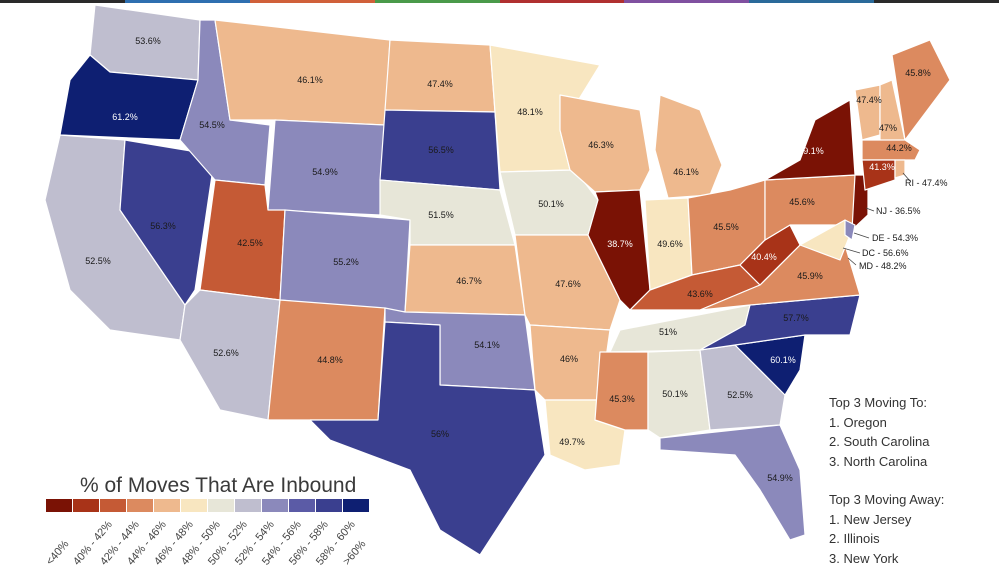  Describe the element at coordinates (441, 150) in the screenshot. I see `label-sd: 56.5%` at that location.